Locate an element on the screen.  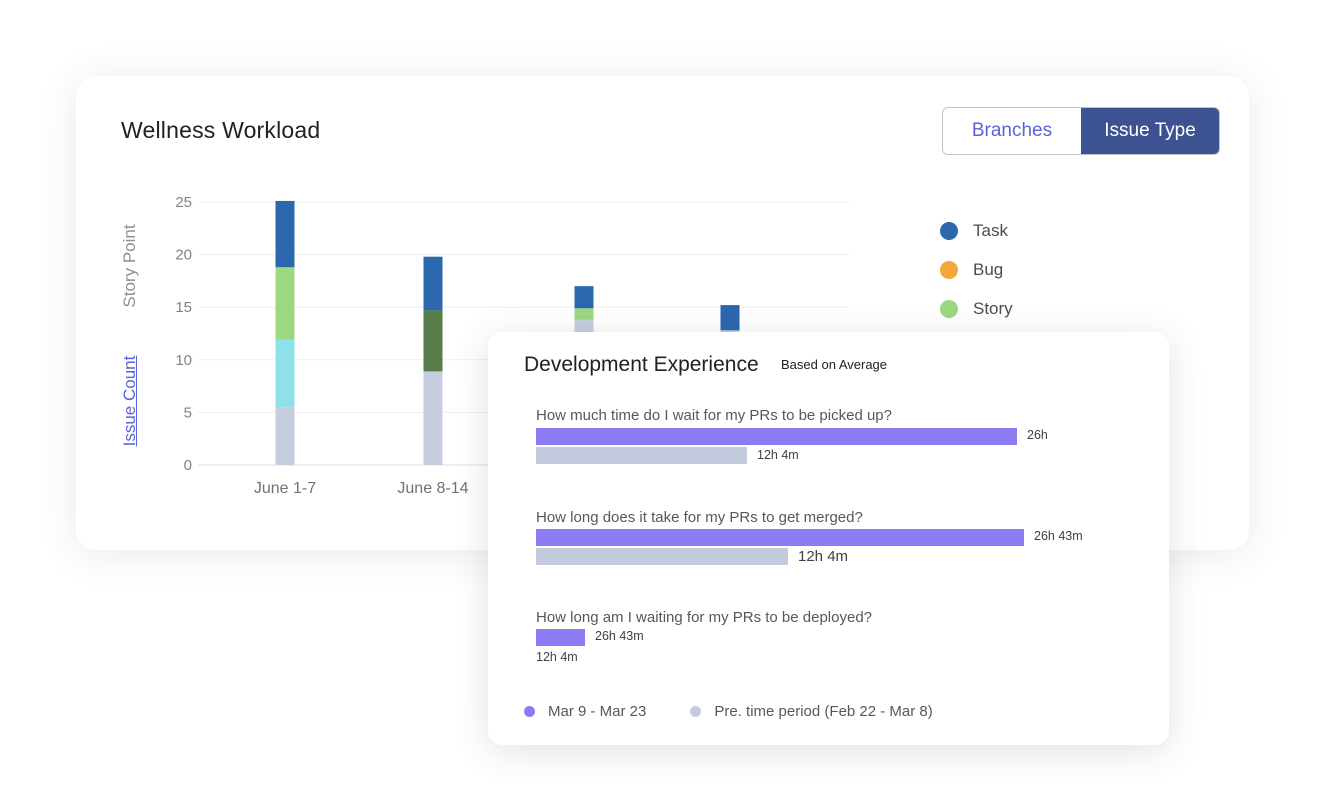
legend-label-task: Task is located at coordinates (990, 230).